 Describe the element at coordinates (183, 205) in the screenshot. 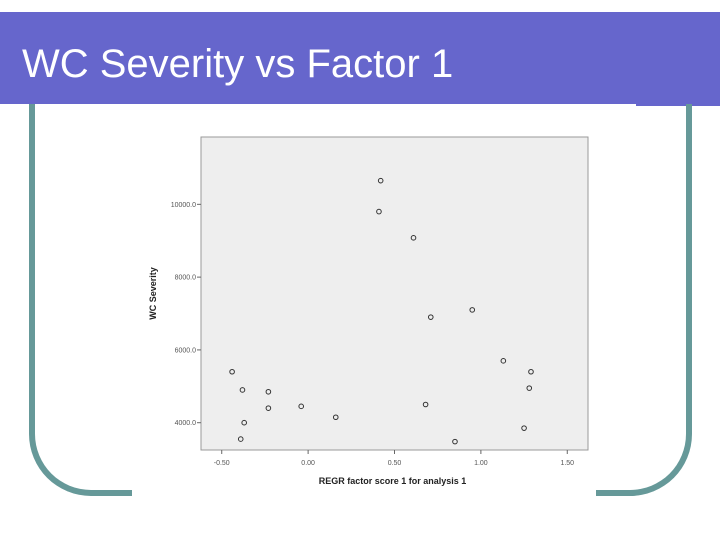

I see `y-tick-label: 10000.0` at that location.